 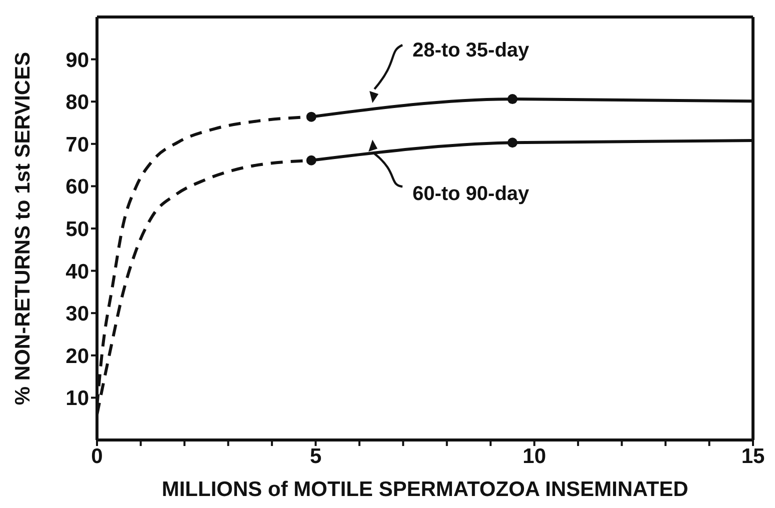 What do you see at coordinates (77, 356) in the screenshot?
I see `y-tick-label: 20` at bounding box center [77, 356].